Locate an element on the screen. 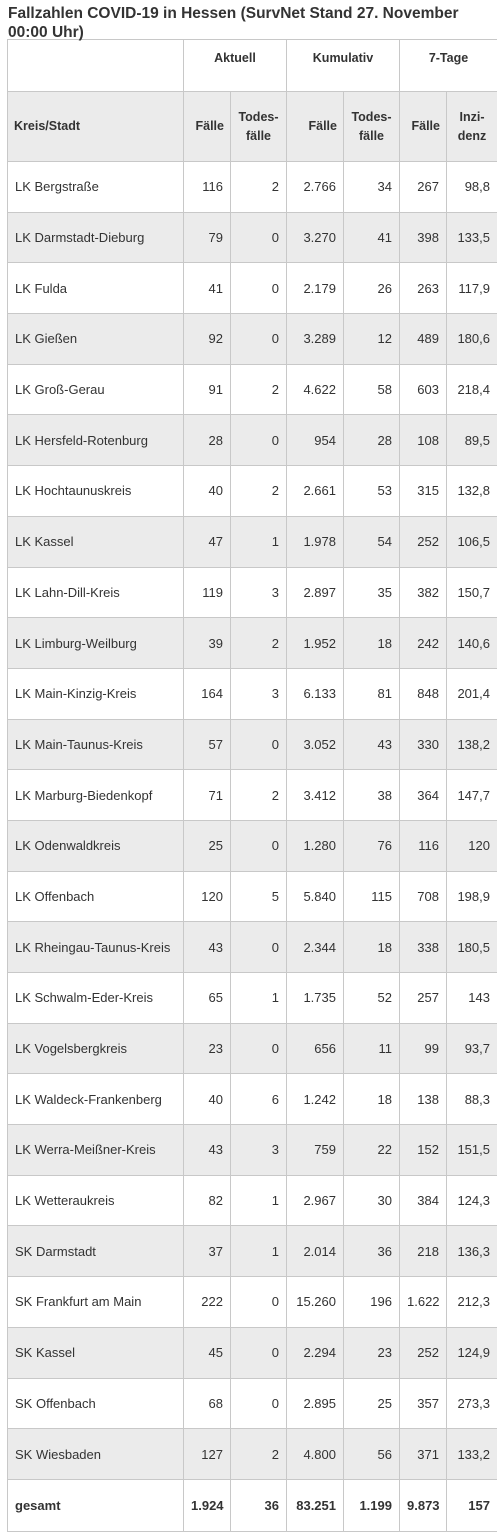 The height and width of the screenshot is (1535, 497). table-row: LK Gießen 92 0 3.289 12 489 180,6 is located at coordinates (252, 339).